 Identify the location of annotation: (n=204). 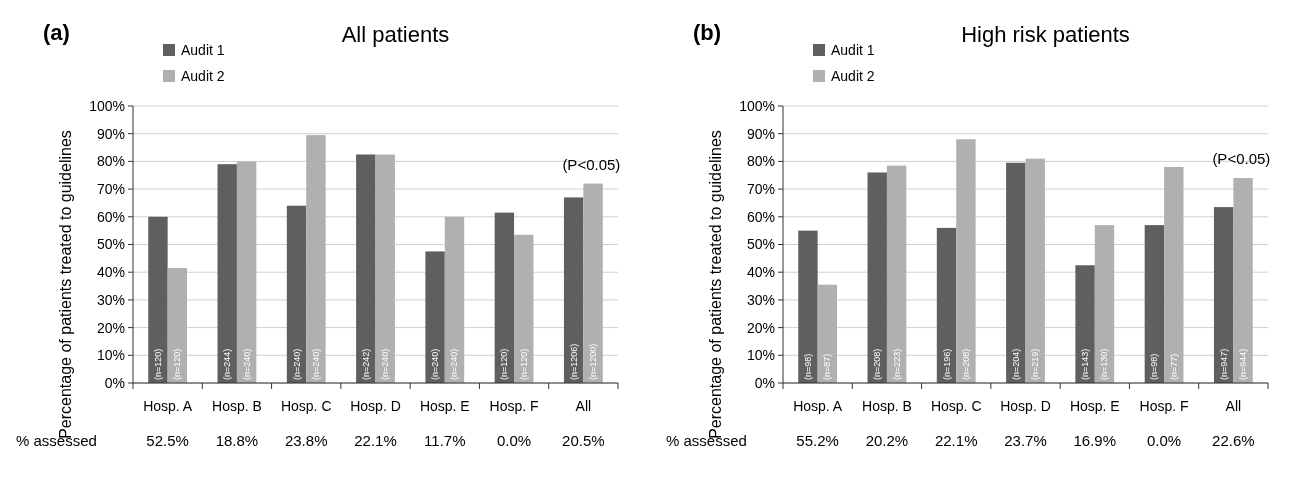
(1015, 364).